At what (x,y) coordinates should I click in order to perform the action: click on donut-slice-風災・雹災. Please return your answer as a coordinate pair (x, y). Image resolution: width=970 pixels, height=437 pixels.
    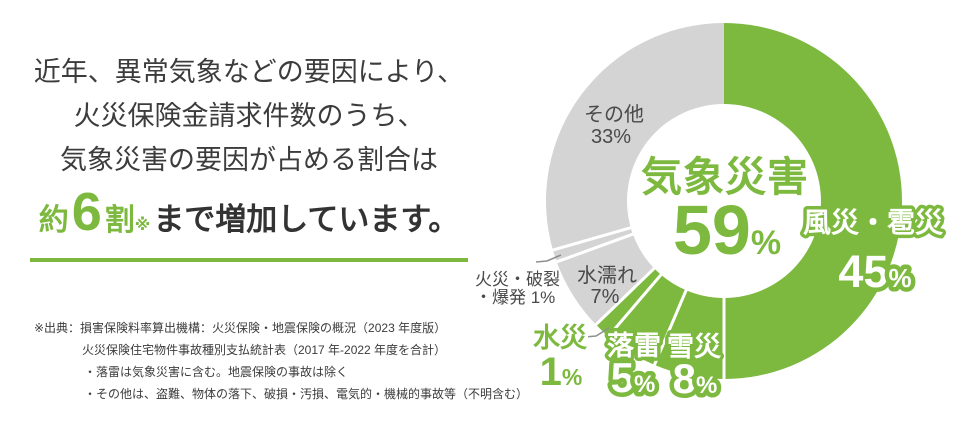
    Looking at the image, I should click on (813, 201).